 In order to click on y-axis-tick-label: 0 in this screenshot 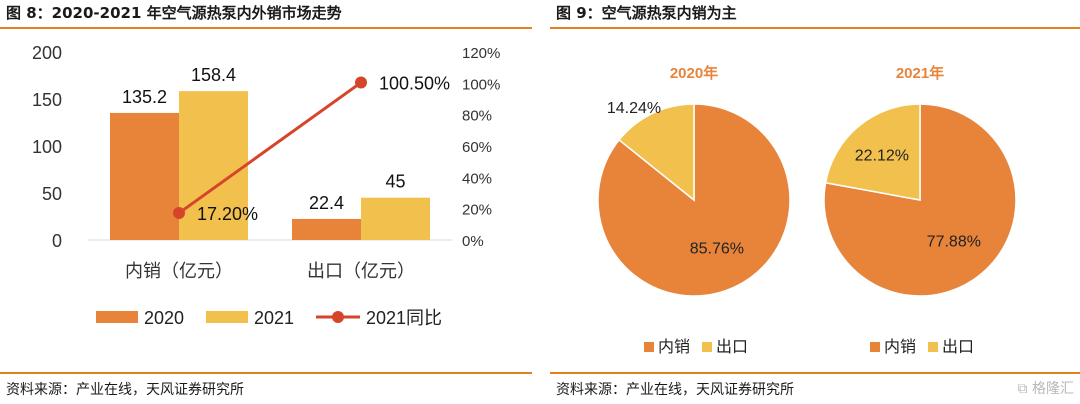, I will do `click(57, 241)`.